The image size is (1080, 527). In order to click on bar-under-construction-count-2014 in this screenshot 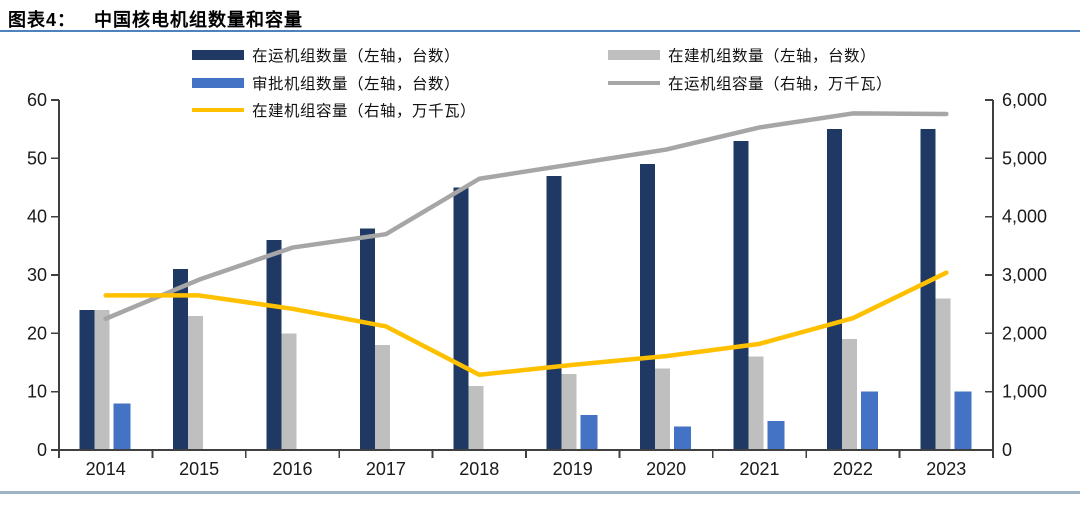, I will do `click(102, 380)`.